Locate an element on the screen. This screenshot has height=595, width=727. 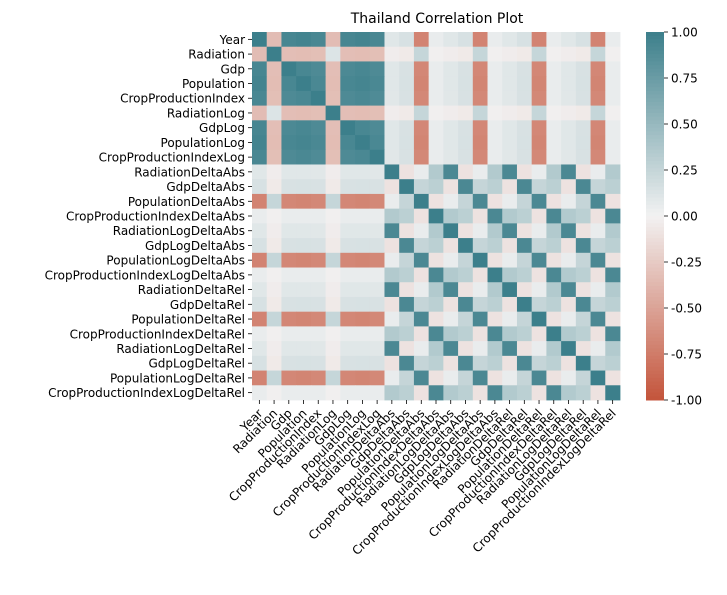
y-tick-label: CropProductionIndexLogDeltaRel is located at coordinates (146, 393).